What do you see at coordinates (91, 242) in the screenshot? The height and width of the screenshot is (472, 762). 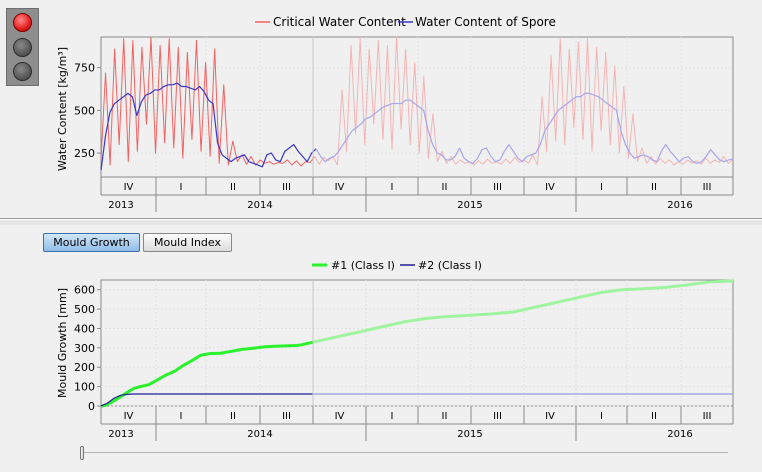 I see `mould-growth-tab: Mould Growth` at bounding box center [91, 242].